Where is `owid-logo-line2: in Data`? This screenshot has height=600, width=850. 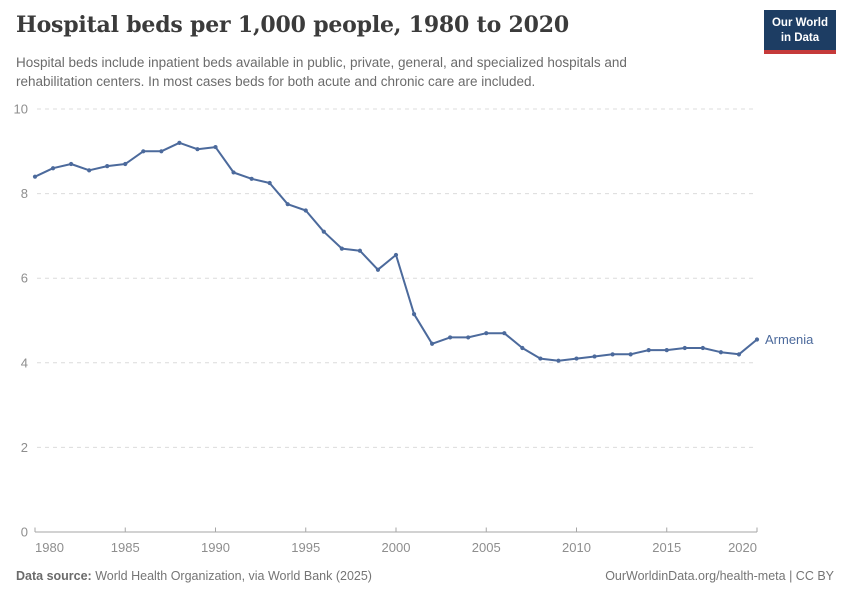 owid-logo-line2: in Data is located at coordinates (800, 37).